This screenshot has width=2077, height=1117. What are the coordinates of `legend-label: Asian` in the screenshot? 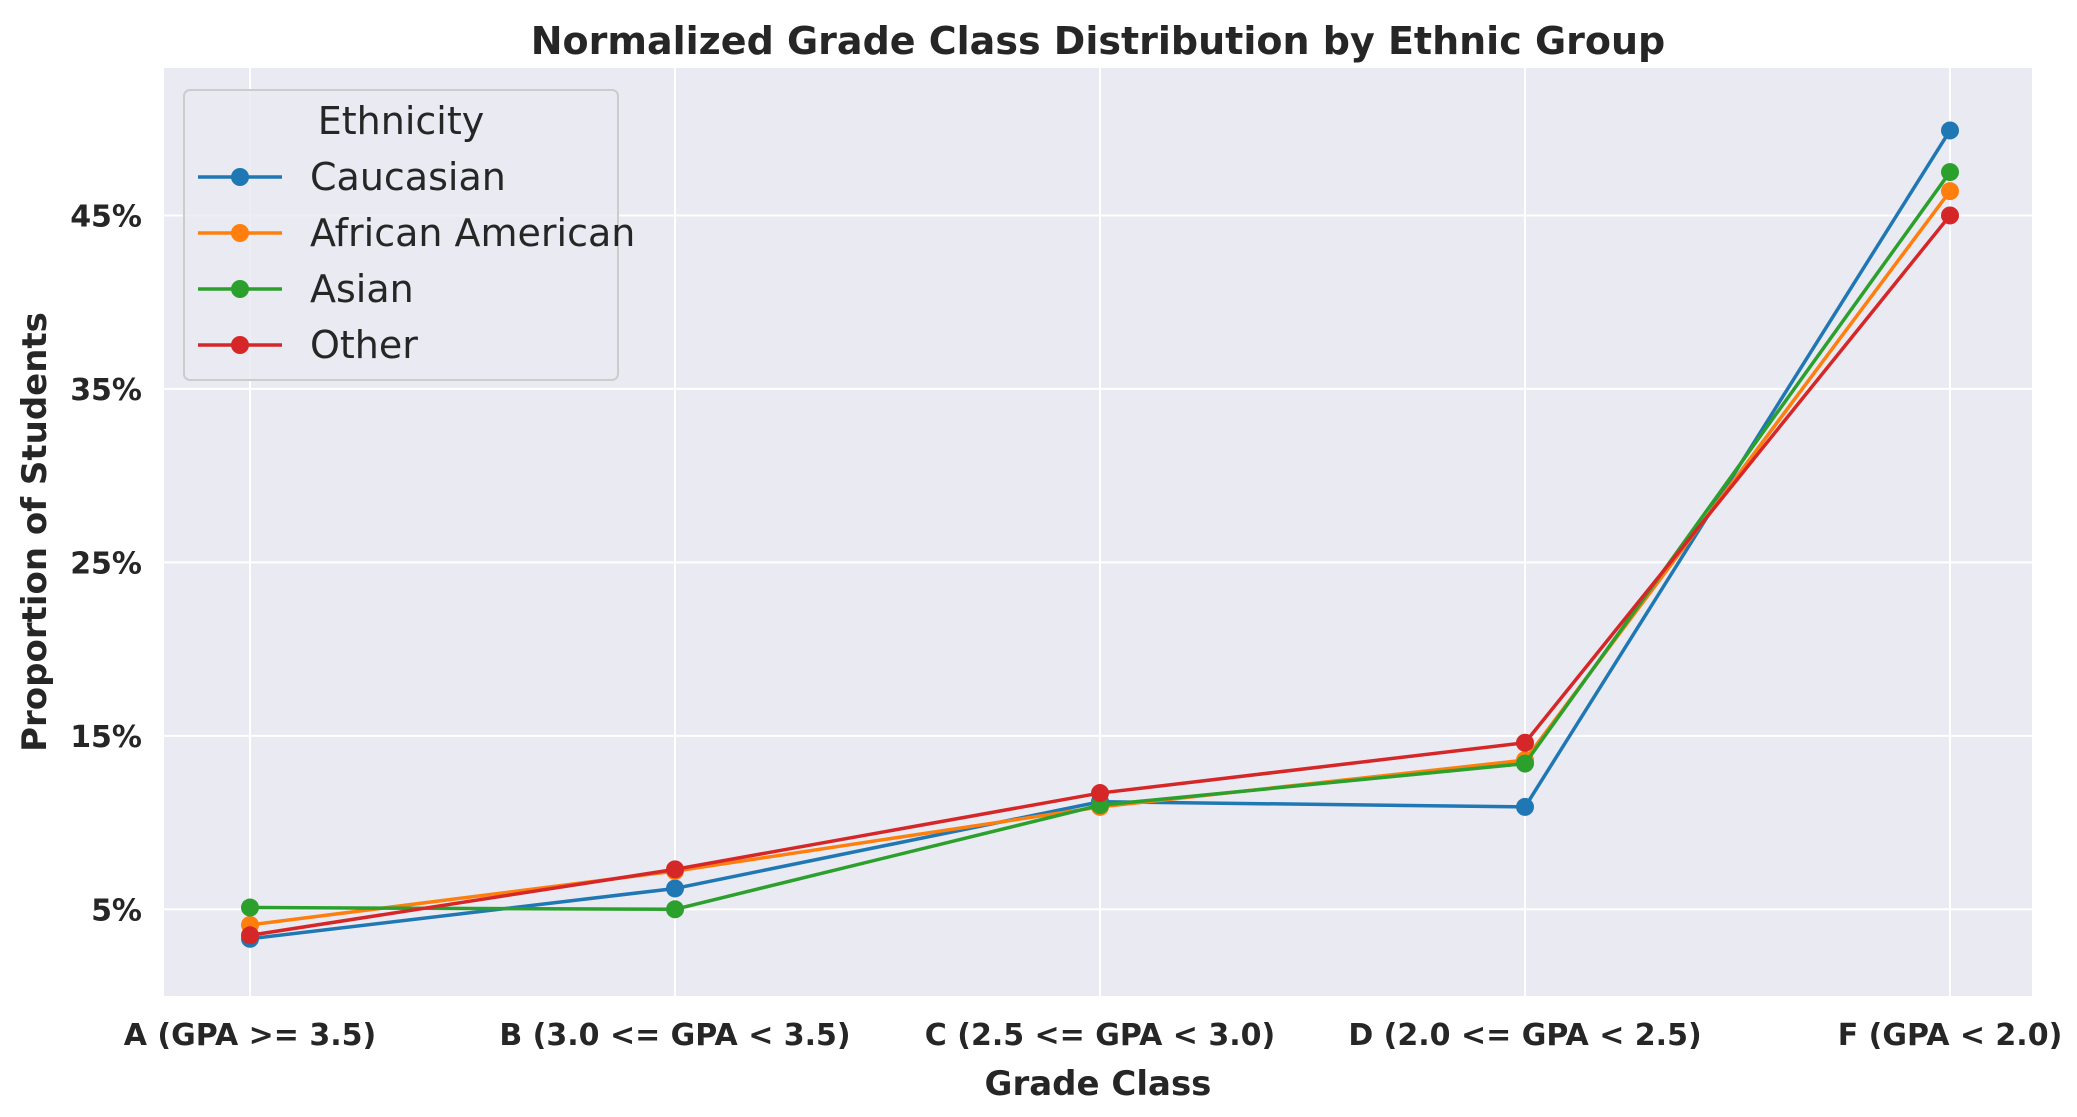 It's located at (362, 289).